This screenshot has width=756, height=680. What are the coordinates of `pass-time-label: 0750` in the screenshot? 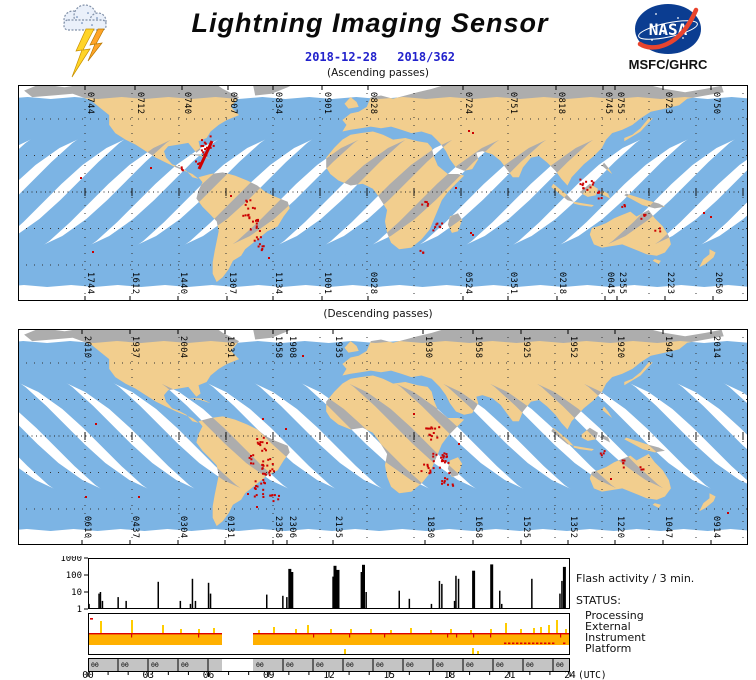 It's located at (716, 103).